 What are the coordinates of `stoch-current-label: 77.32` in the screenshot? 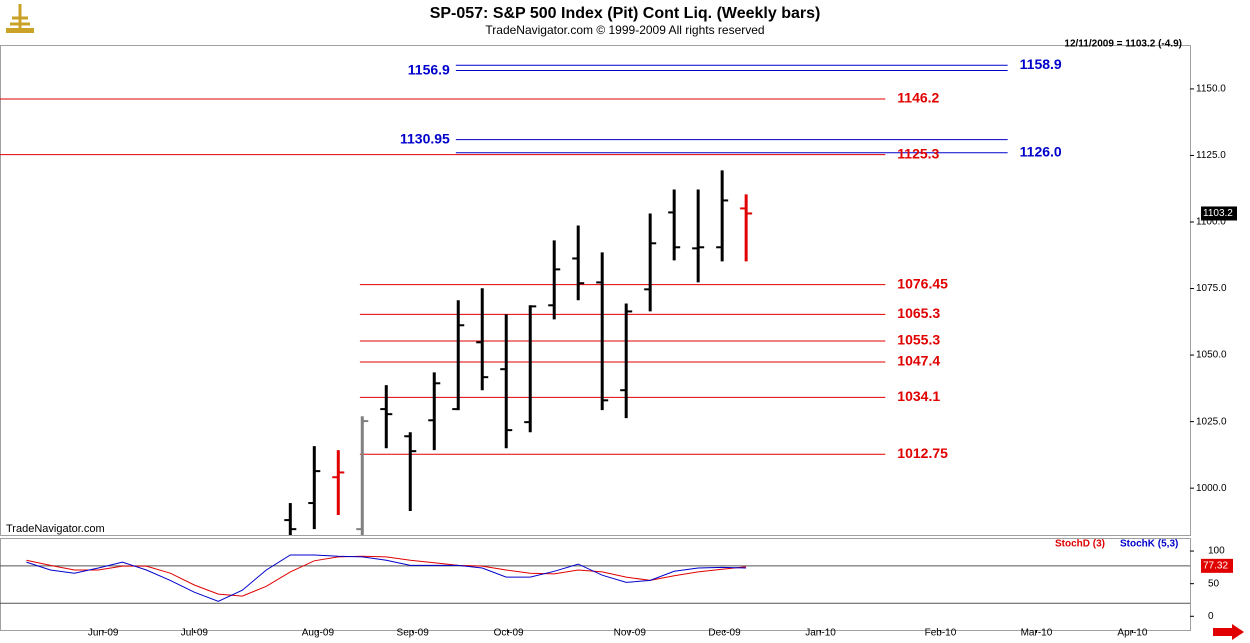 It's located at (1215, 565).